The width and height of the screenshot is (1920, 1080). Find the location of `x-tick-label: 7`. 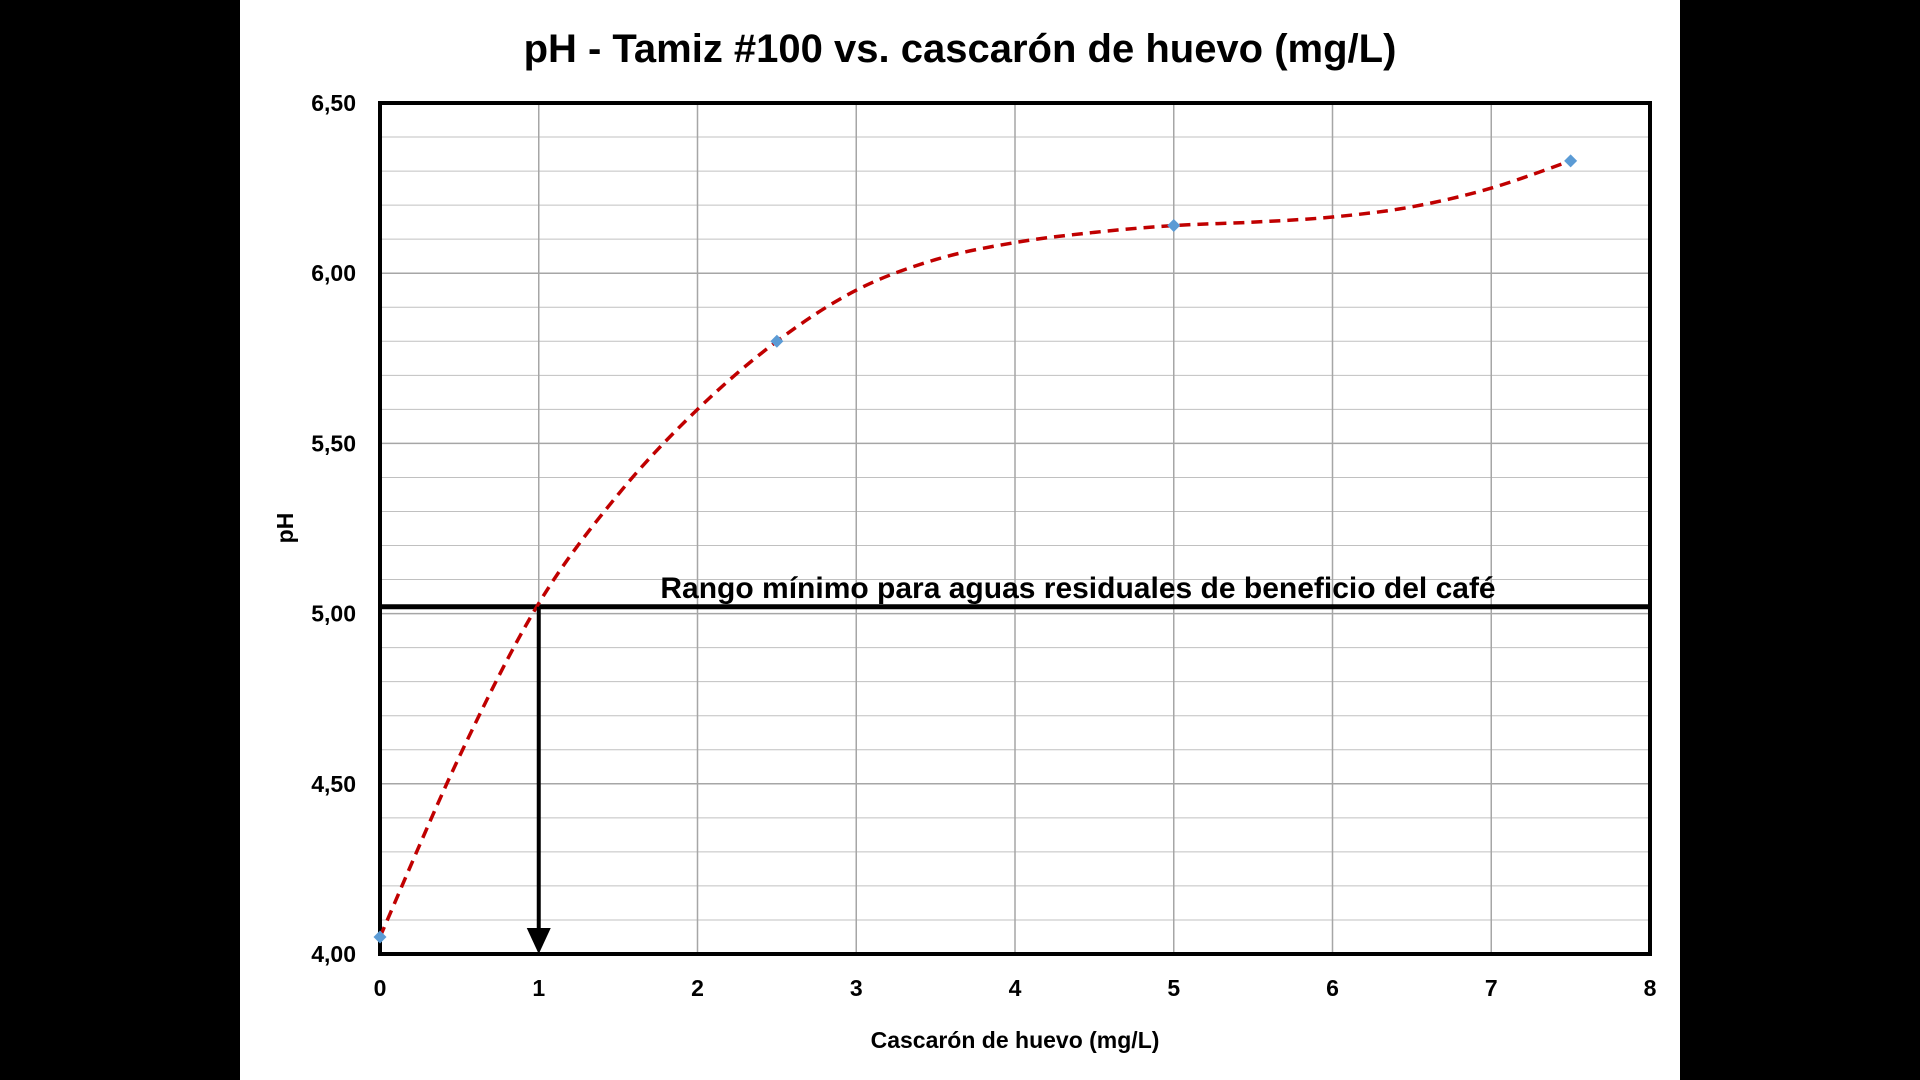

x-tick-label: 7 is located at coordinates (1491, 988).